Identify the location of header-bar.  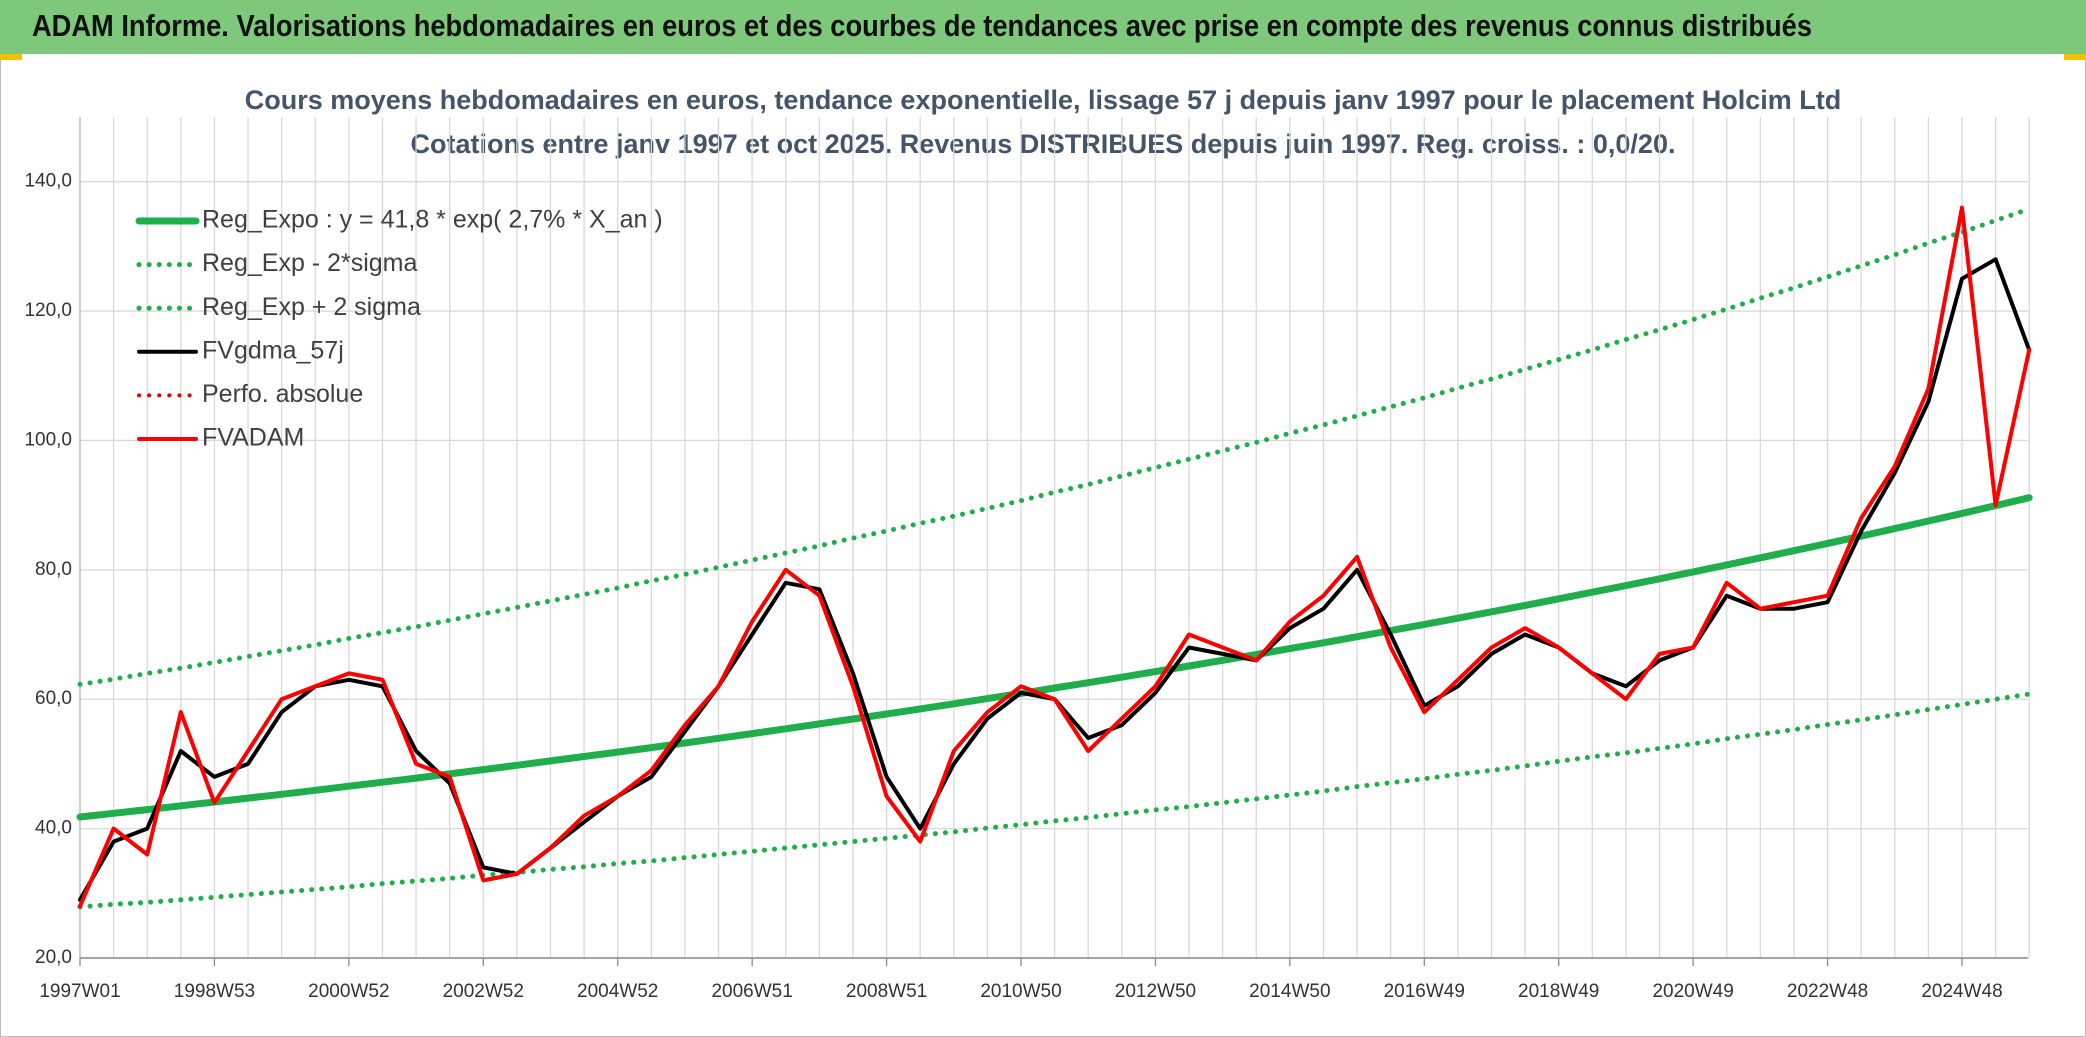
(1043, 27).